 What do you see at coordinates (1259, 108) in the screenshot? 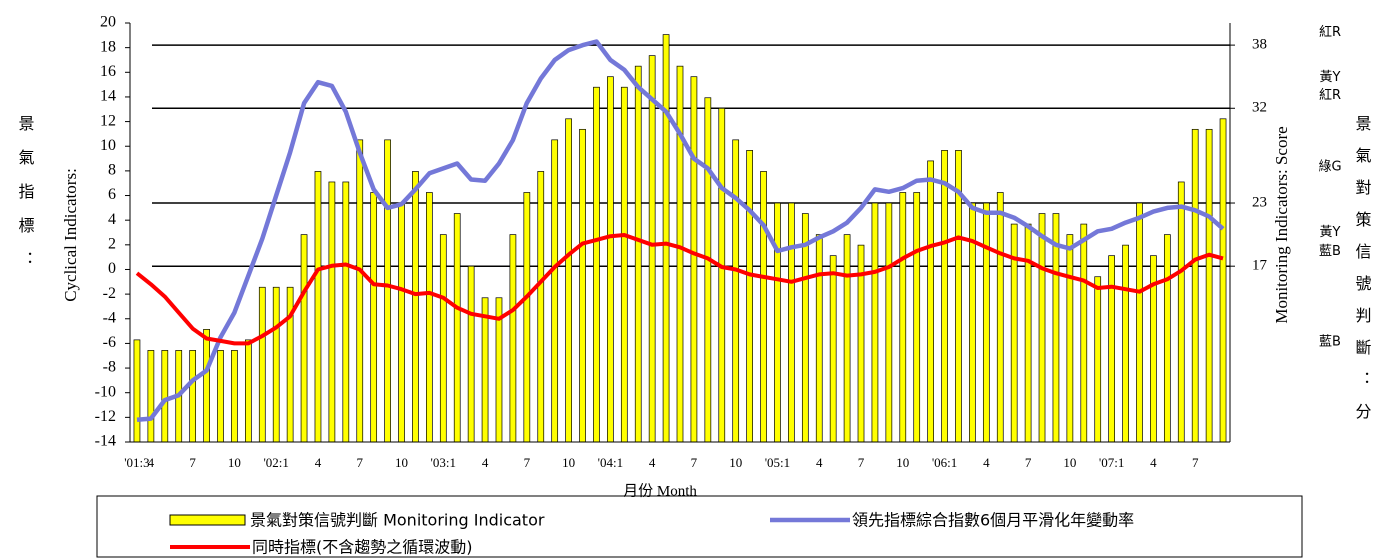
I see `y2-tick-label: 32` at bounding box center [1259, 108].